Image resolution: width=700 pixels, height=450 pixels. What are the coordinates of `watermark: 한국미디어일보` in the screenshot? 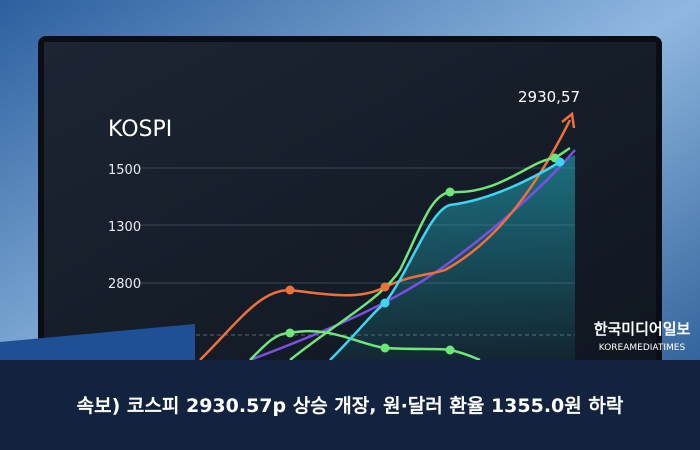 It's located at (642, 329).